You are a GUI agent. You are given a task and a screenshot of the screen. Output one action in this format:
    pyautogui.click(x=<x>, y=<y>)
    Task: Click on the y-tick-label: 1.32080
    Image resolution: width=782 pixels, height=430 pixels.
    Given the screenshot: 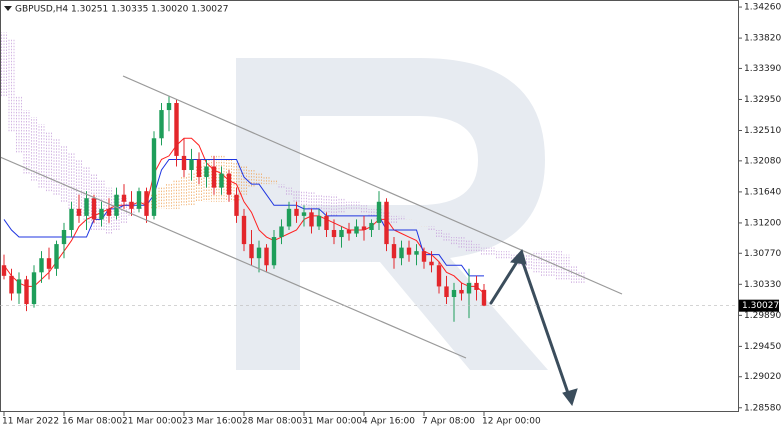 What is the action you would take?
    pyautogui.click(x=762, y=161)
    